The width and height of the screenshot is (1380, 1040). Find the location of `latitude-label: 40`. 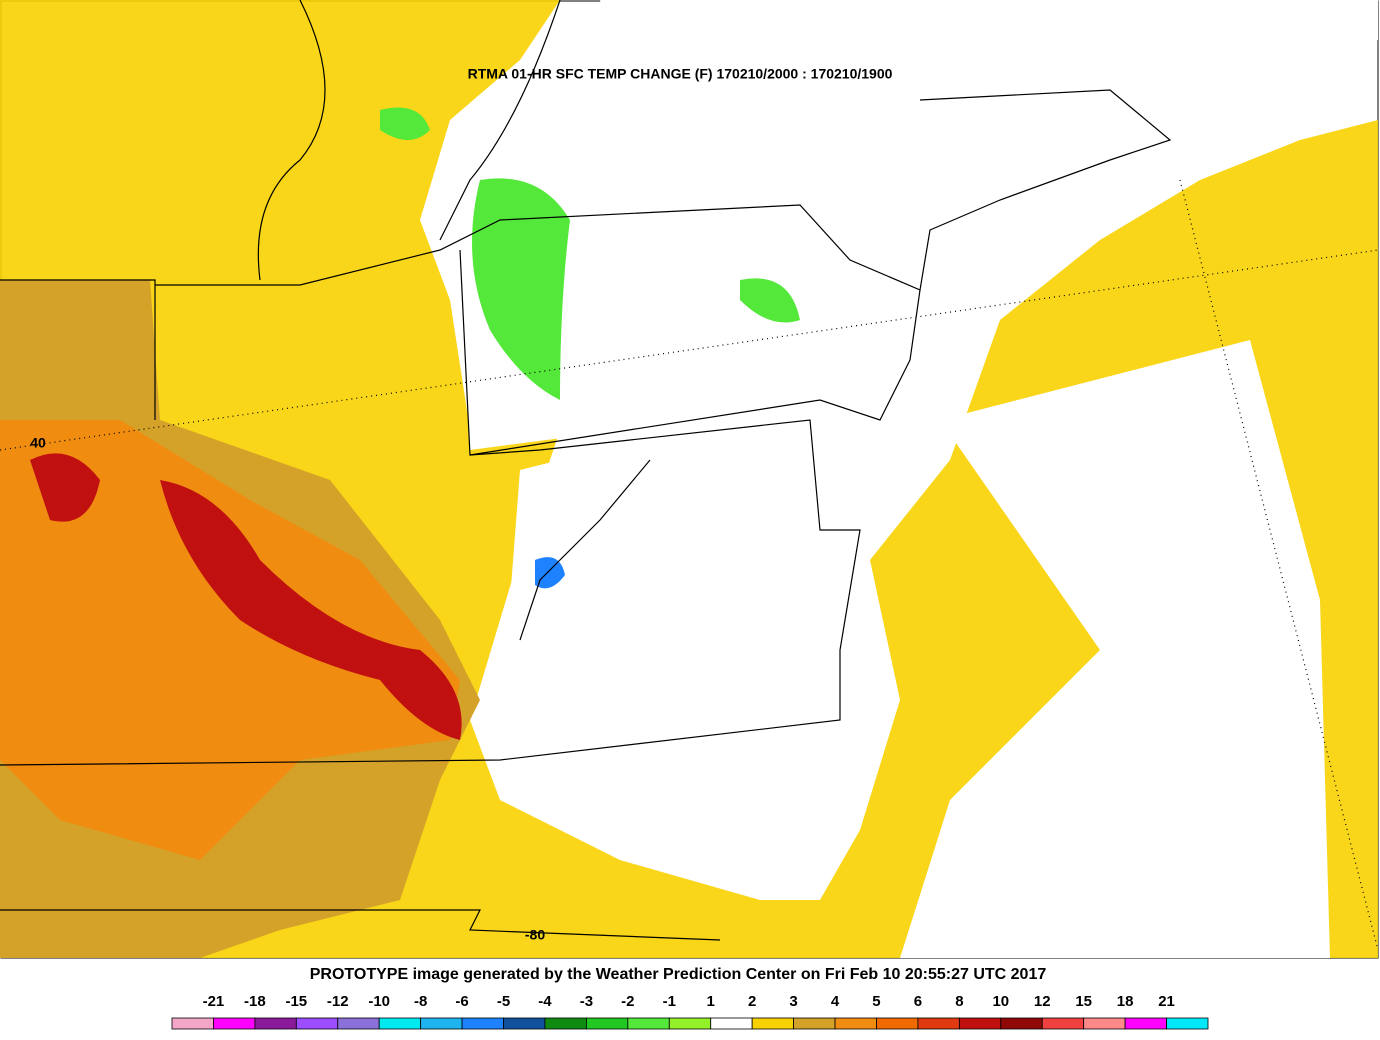

latitude-label: 40 is located at coordinates (38, 443).